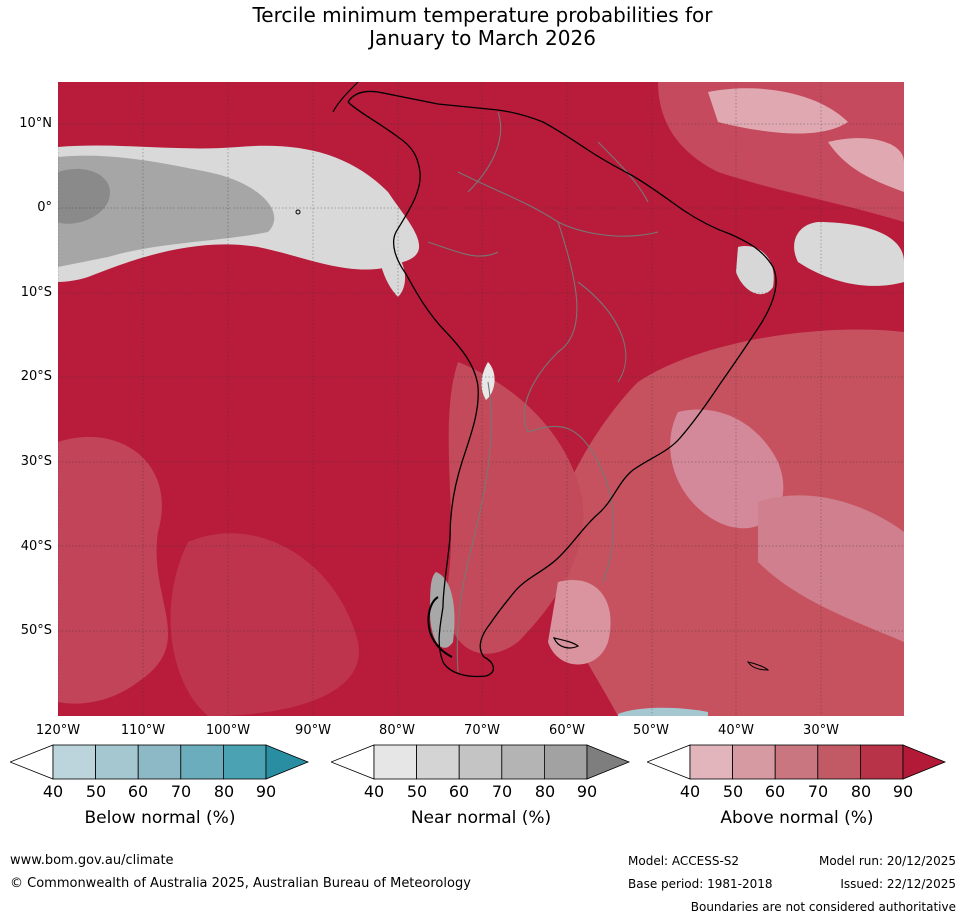  Describe the element at coordinates (44, 207) in the screenshot. I see `lat-label: 0°` at that location.